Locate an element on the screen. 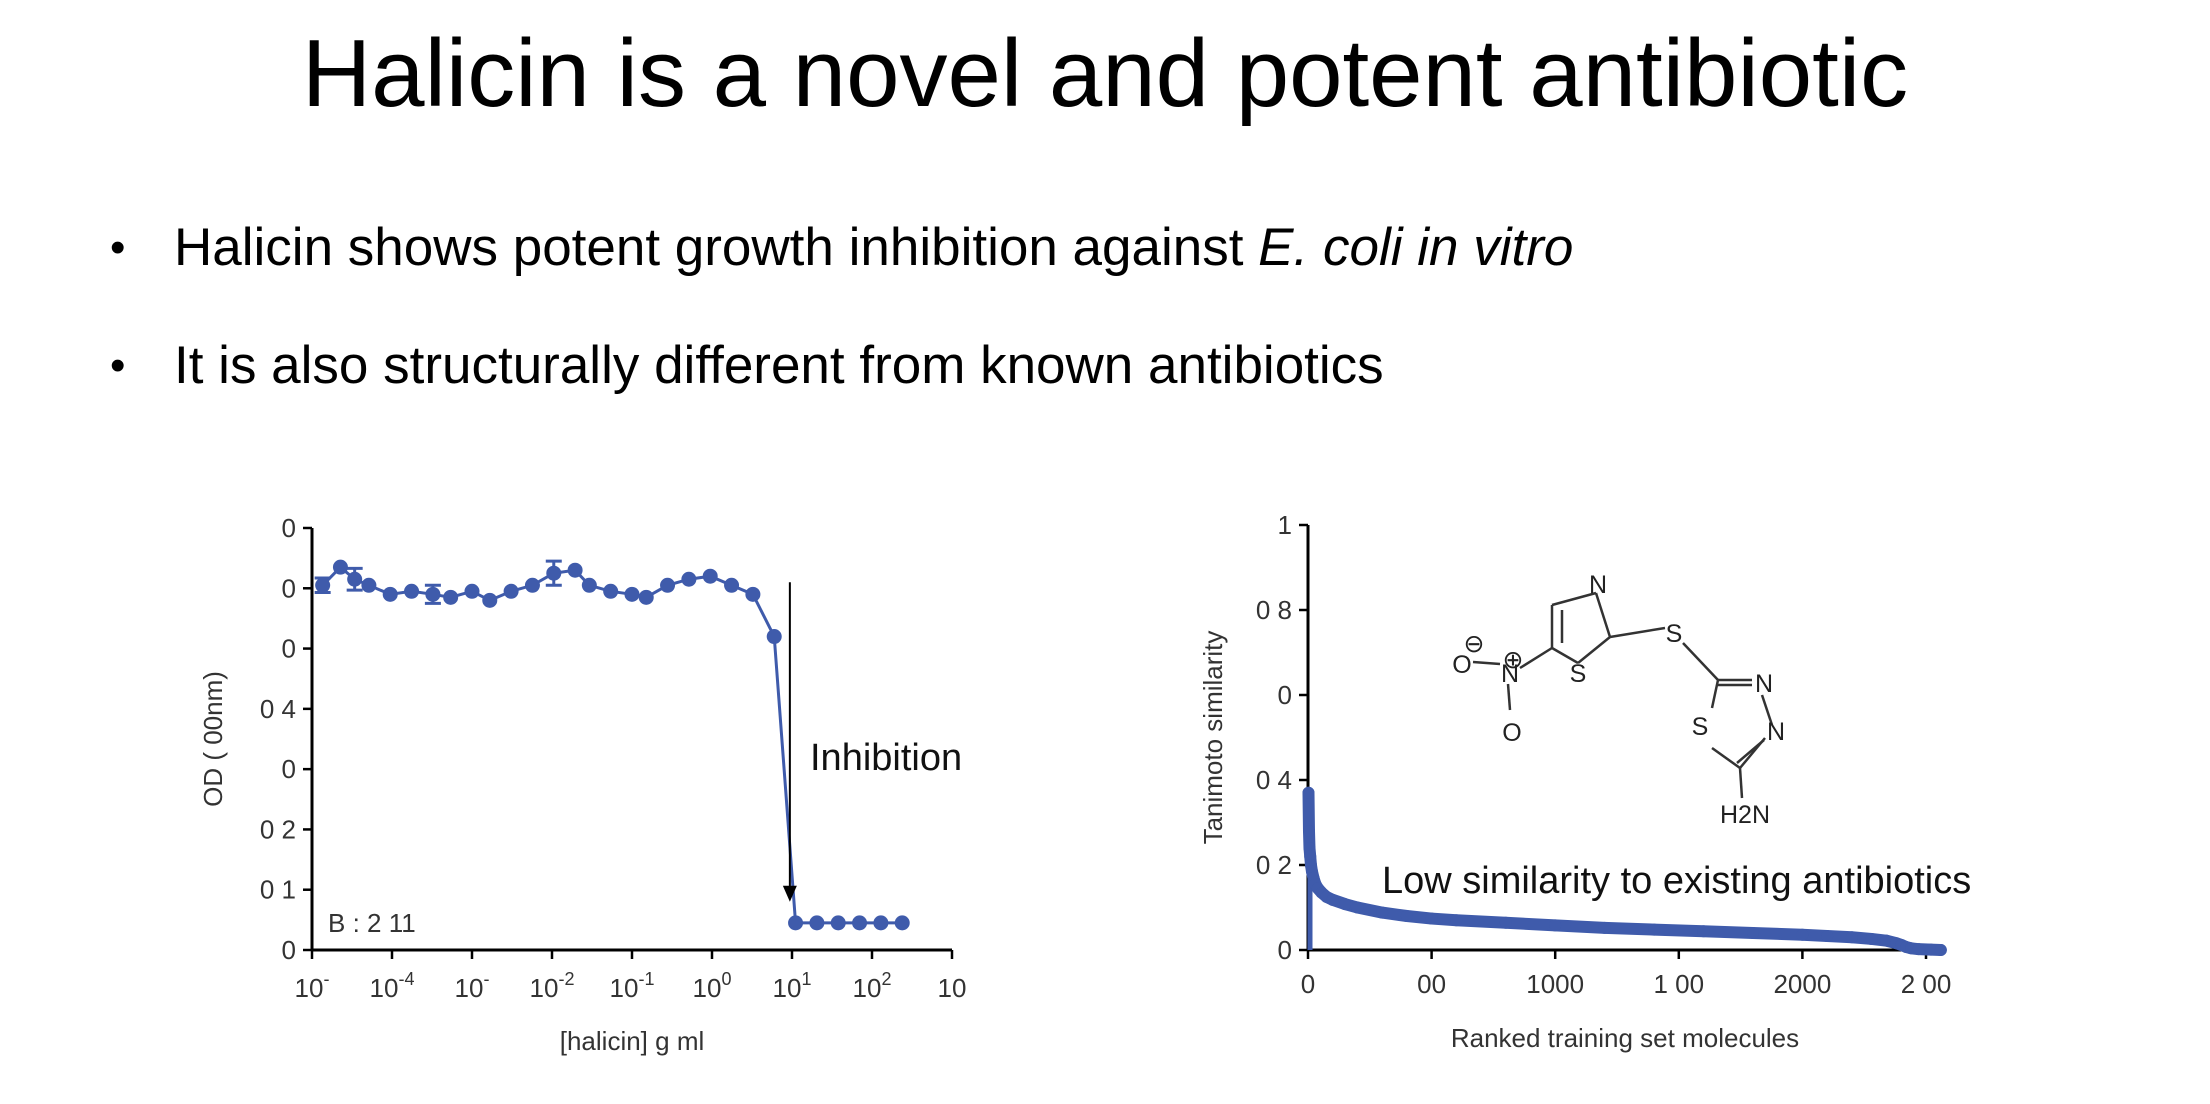 The width and height of the screenshot is (2210, 1104). charge-plus-label: ⊕ is located at coordinates (1513, 660).